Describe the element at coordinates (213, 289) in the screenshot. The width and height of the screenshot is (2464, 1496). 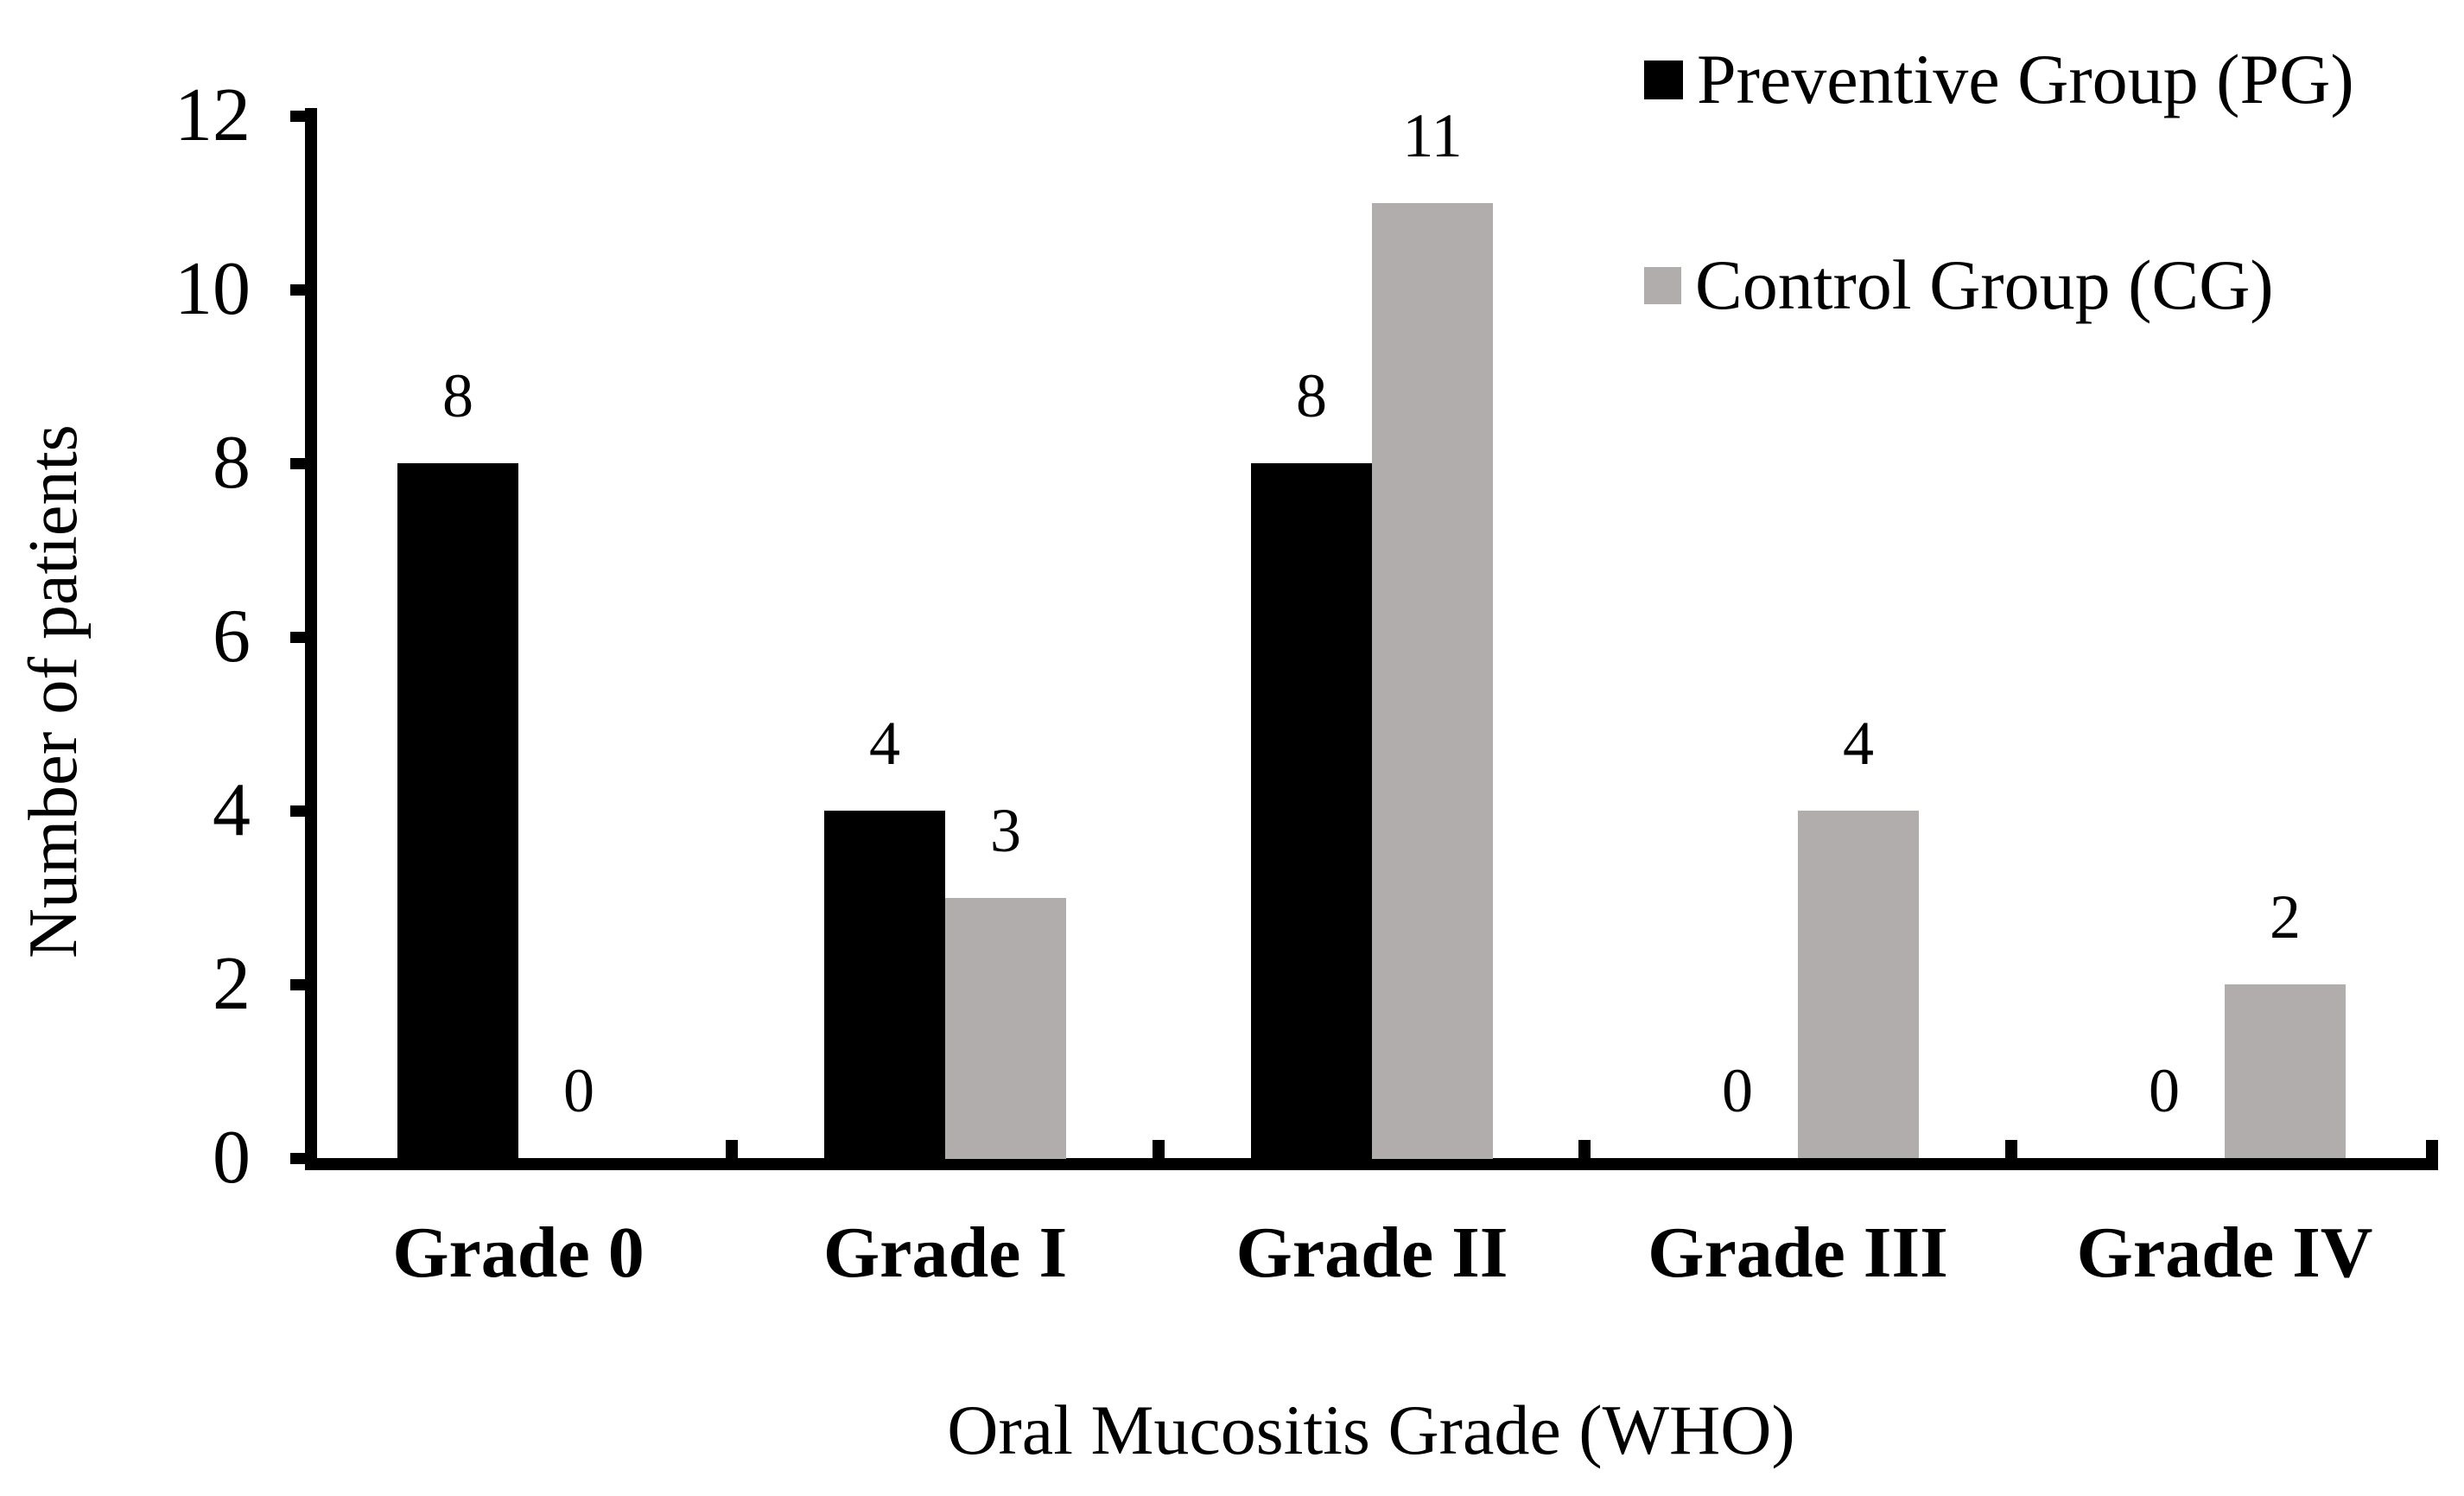
I see `y-tick-label: 10` at that location.